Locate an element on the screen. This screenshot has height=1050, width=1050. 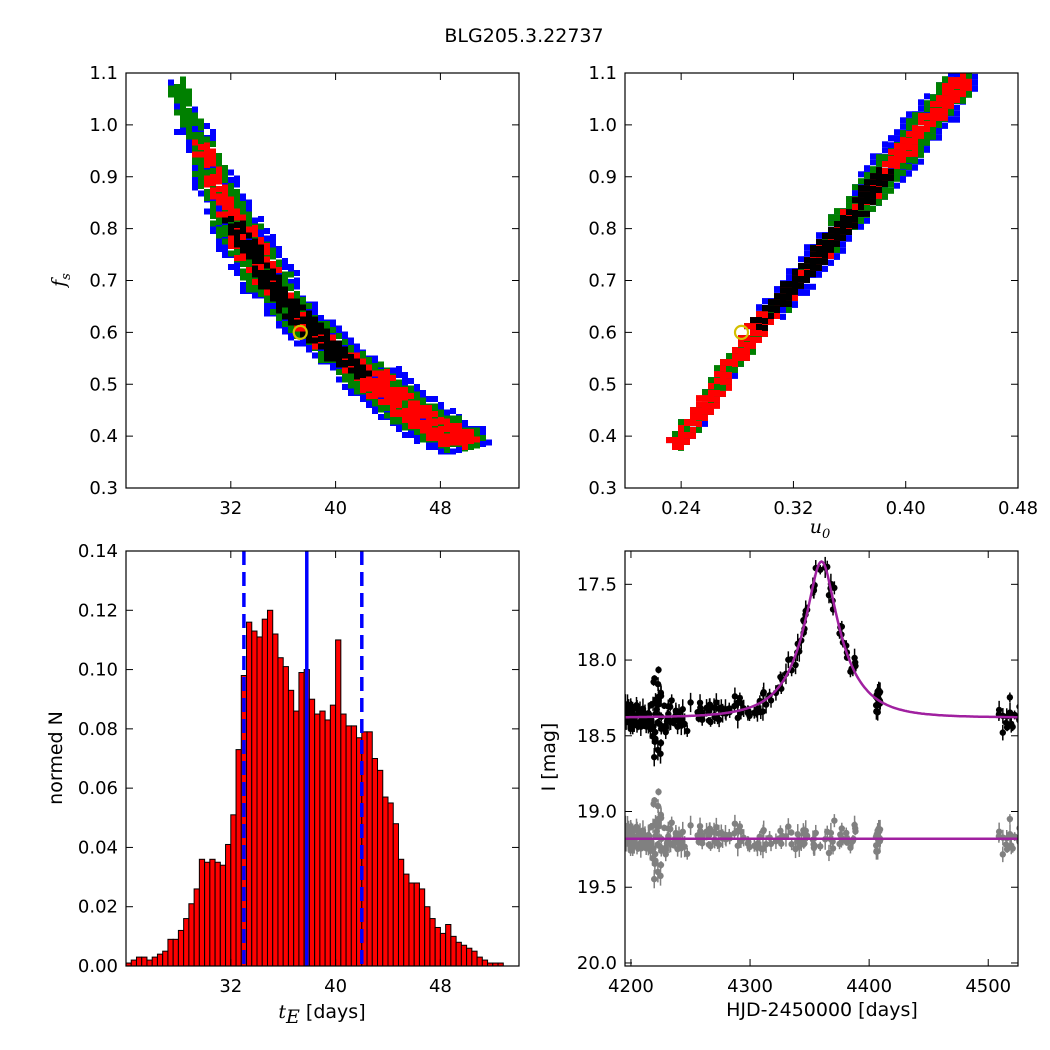
best-fit-marker is located at coordinates (300, 332).